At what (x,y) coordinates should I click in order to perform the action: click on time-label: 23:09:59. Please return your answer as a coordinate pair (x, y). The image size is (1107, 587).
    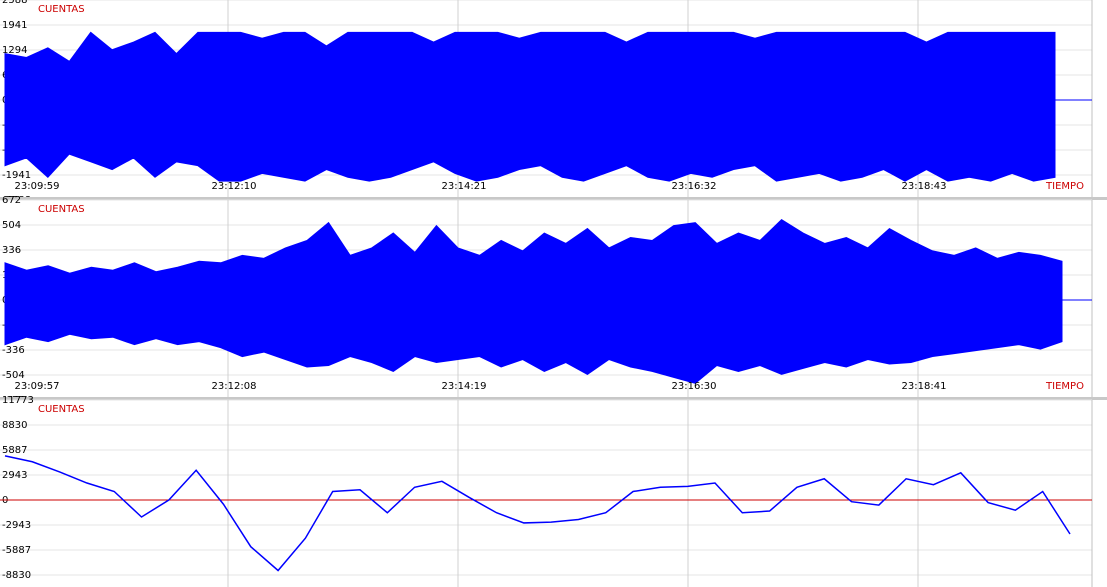
    Looking at the image, I should click on (37, 186).